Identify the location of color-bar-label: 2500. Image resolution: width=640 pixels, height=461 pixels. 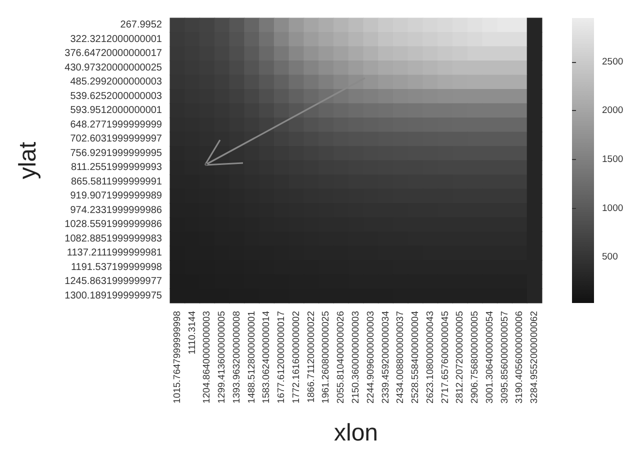
(613, 62).